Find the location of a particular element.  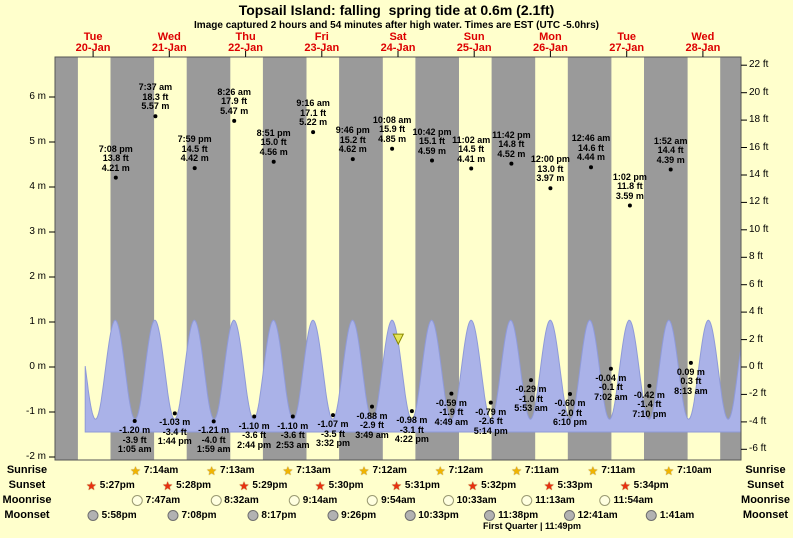

high-tide-label: 1:52 am 14.4 ft 4.39 m is located at coordinates (671, 151).